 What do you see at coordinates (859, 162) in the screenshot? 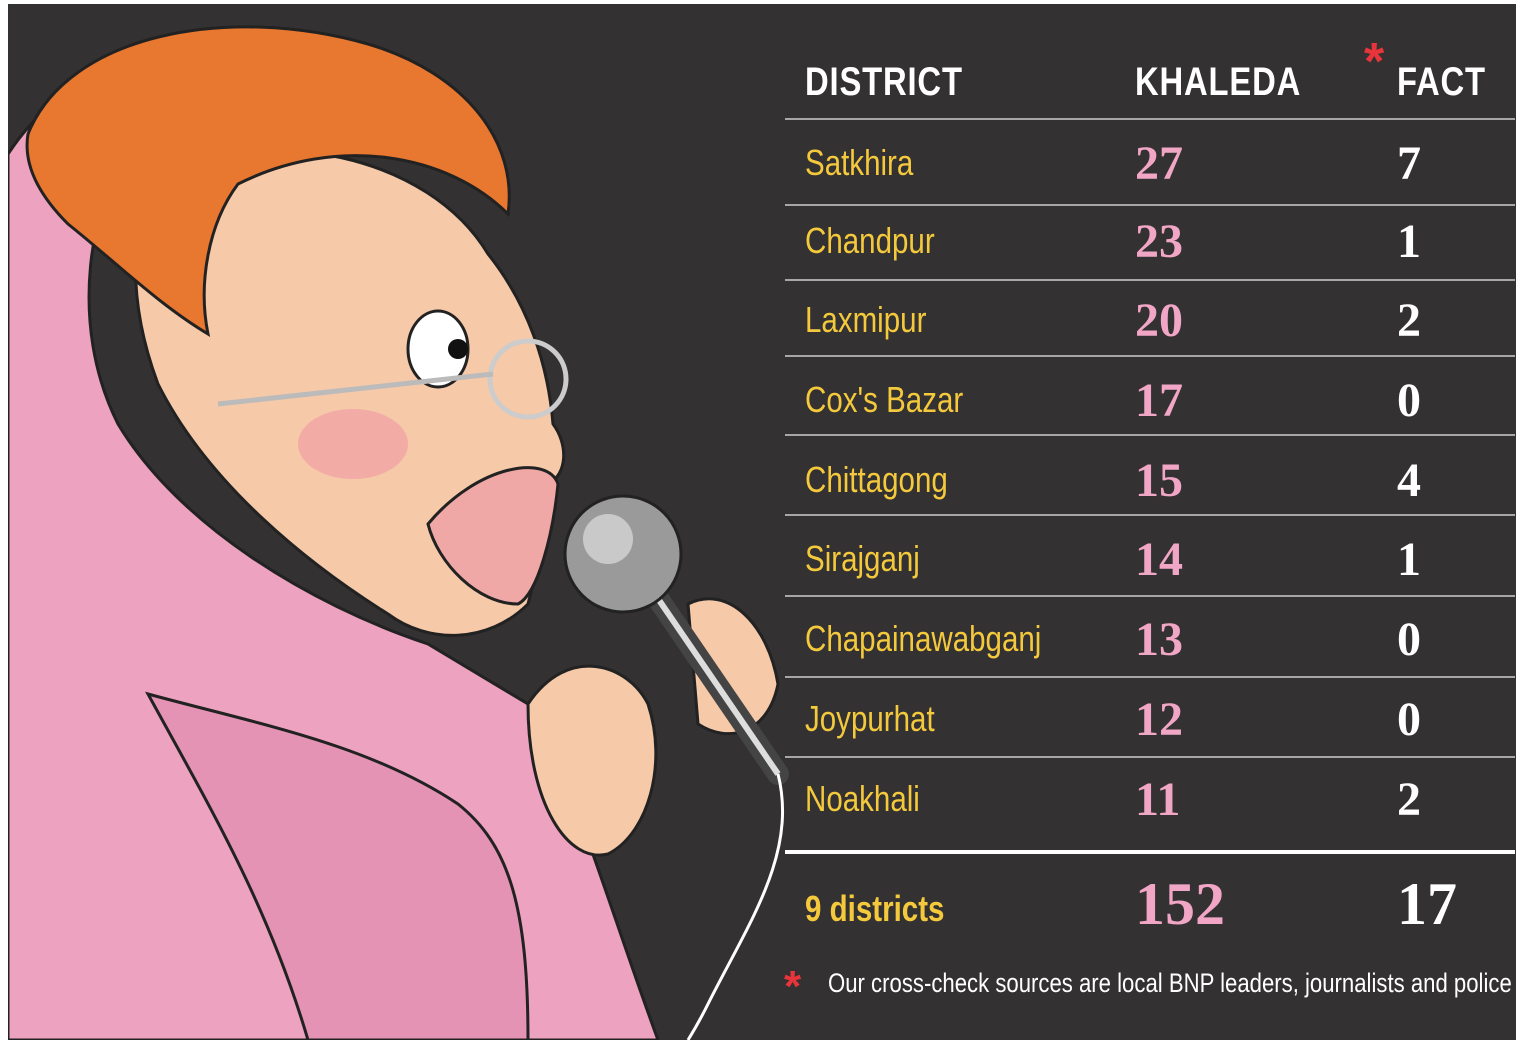
I see `district: Satkhira` at bounding box center [859, 162].